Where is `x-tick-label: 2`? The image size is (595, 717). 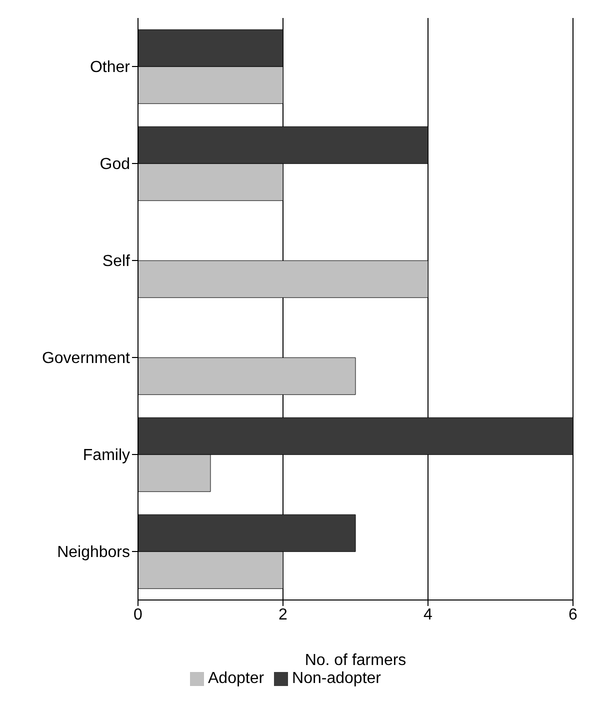 x-tick-label: 2 is located at coordinates (283, 615).